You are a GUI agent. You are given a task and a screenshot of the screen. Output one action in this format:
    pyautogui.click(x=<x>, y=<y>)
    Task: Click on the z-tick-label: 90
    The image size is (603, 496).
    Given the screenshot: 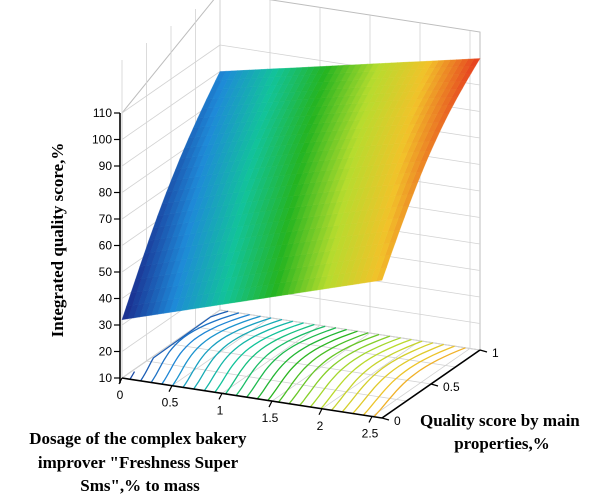 What is the action you would take?
    pyautogui.click(x=106, y=166)
    